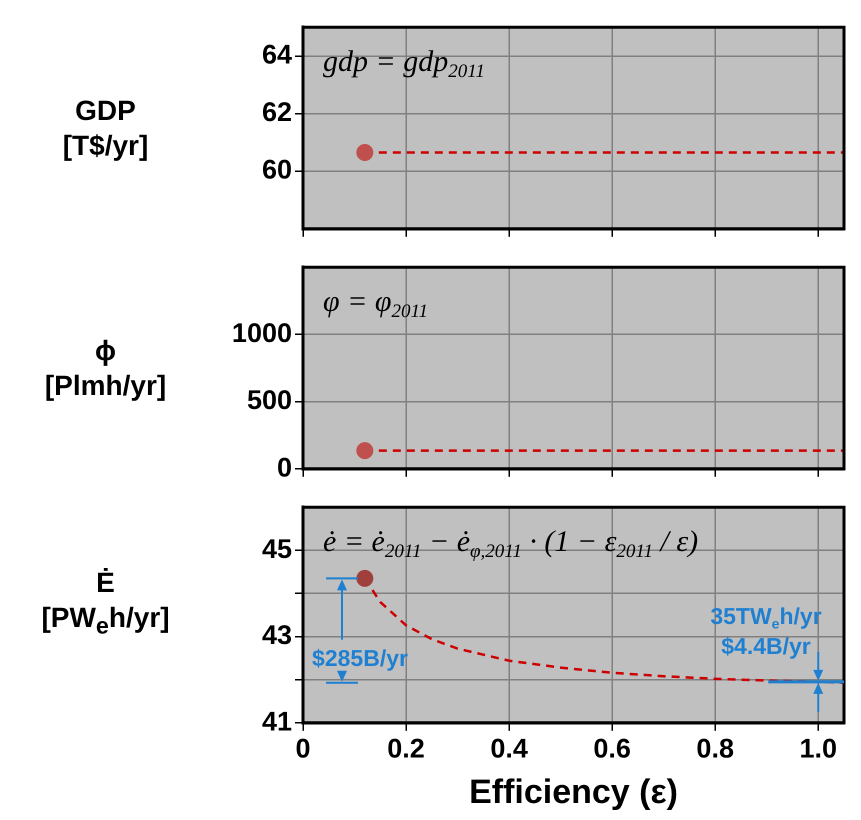 This screenshot has height=820, width=861. Describe the element at coordinates (105, 603) in the screenshot. I see `y-axis-title: Ė [PW$_{e}$h/yr]` at that location.